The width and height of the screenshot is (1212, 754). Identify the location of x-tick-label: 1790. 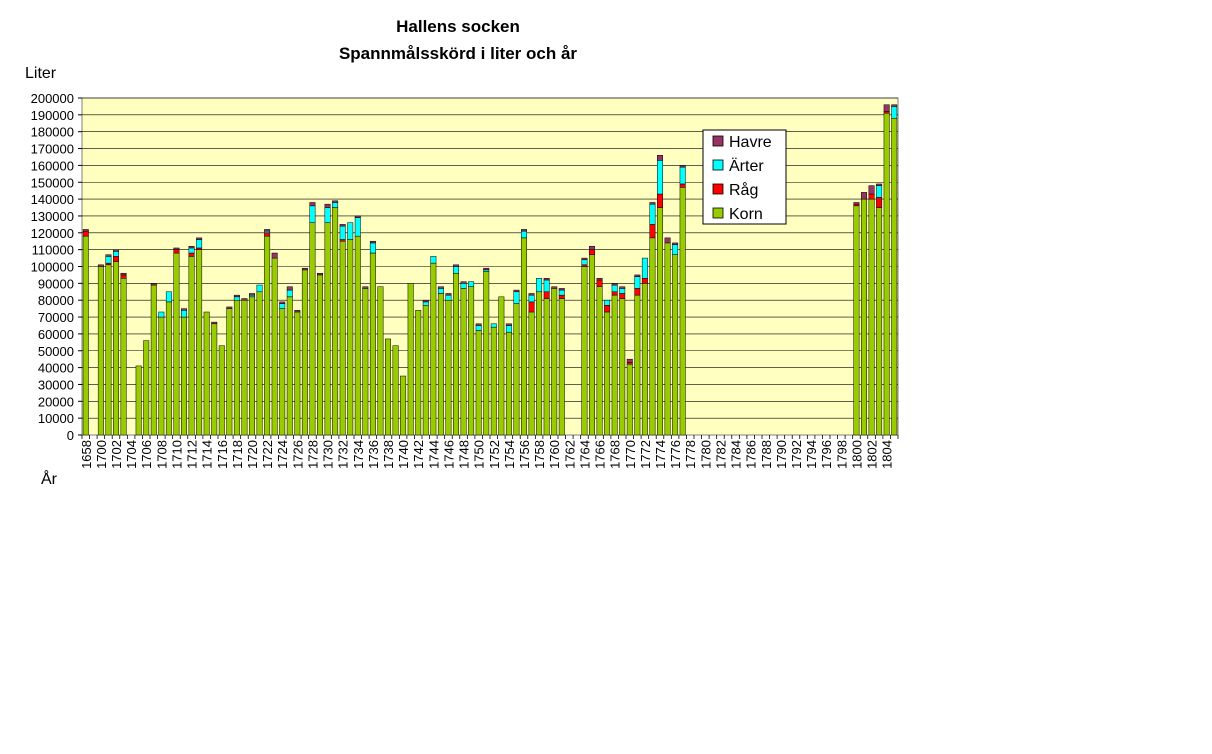
(781, 454).